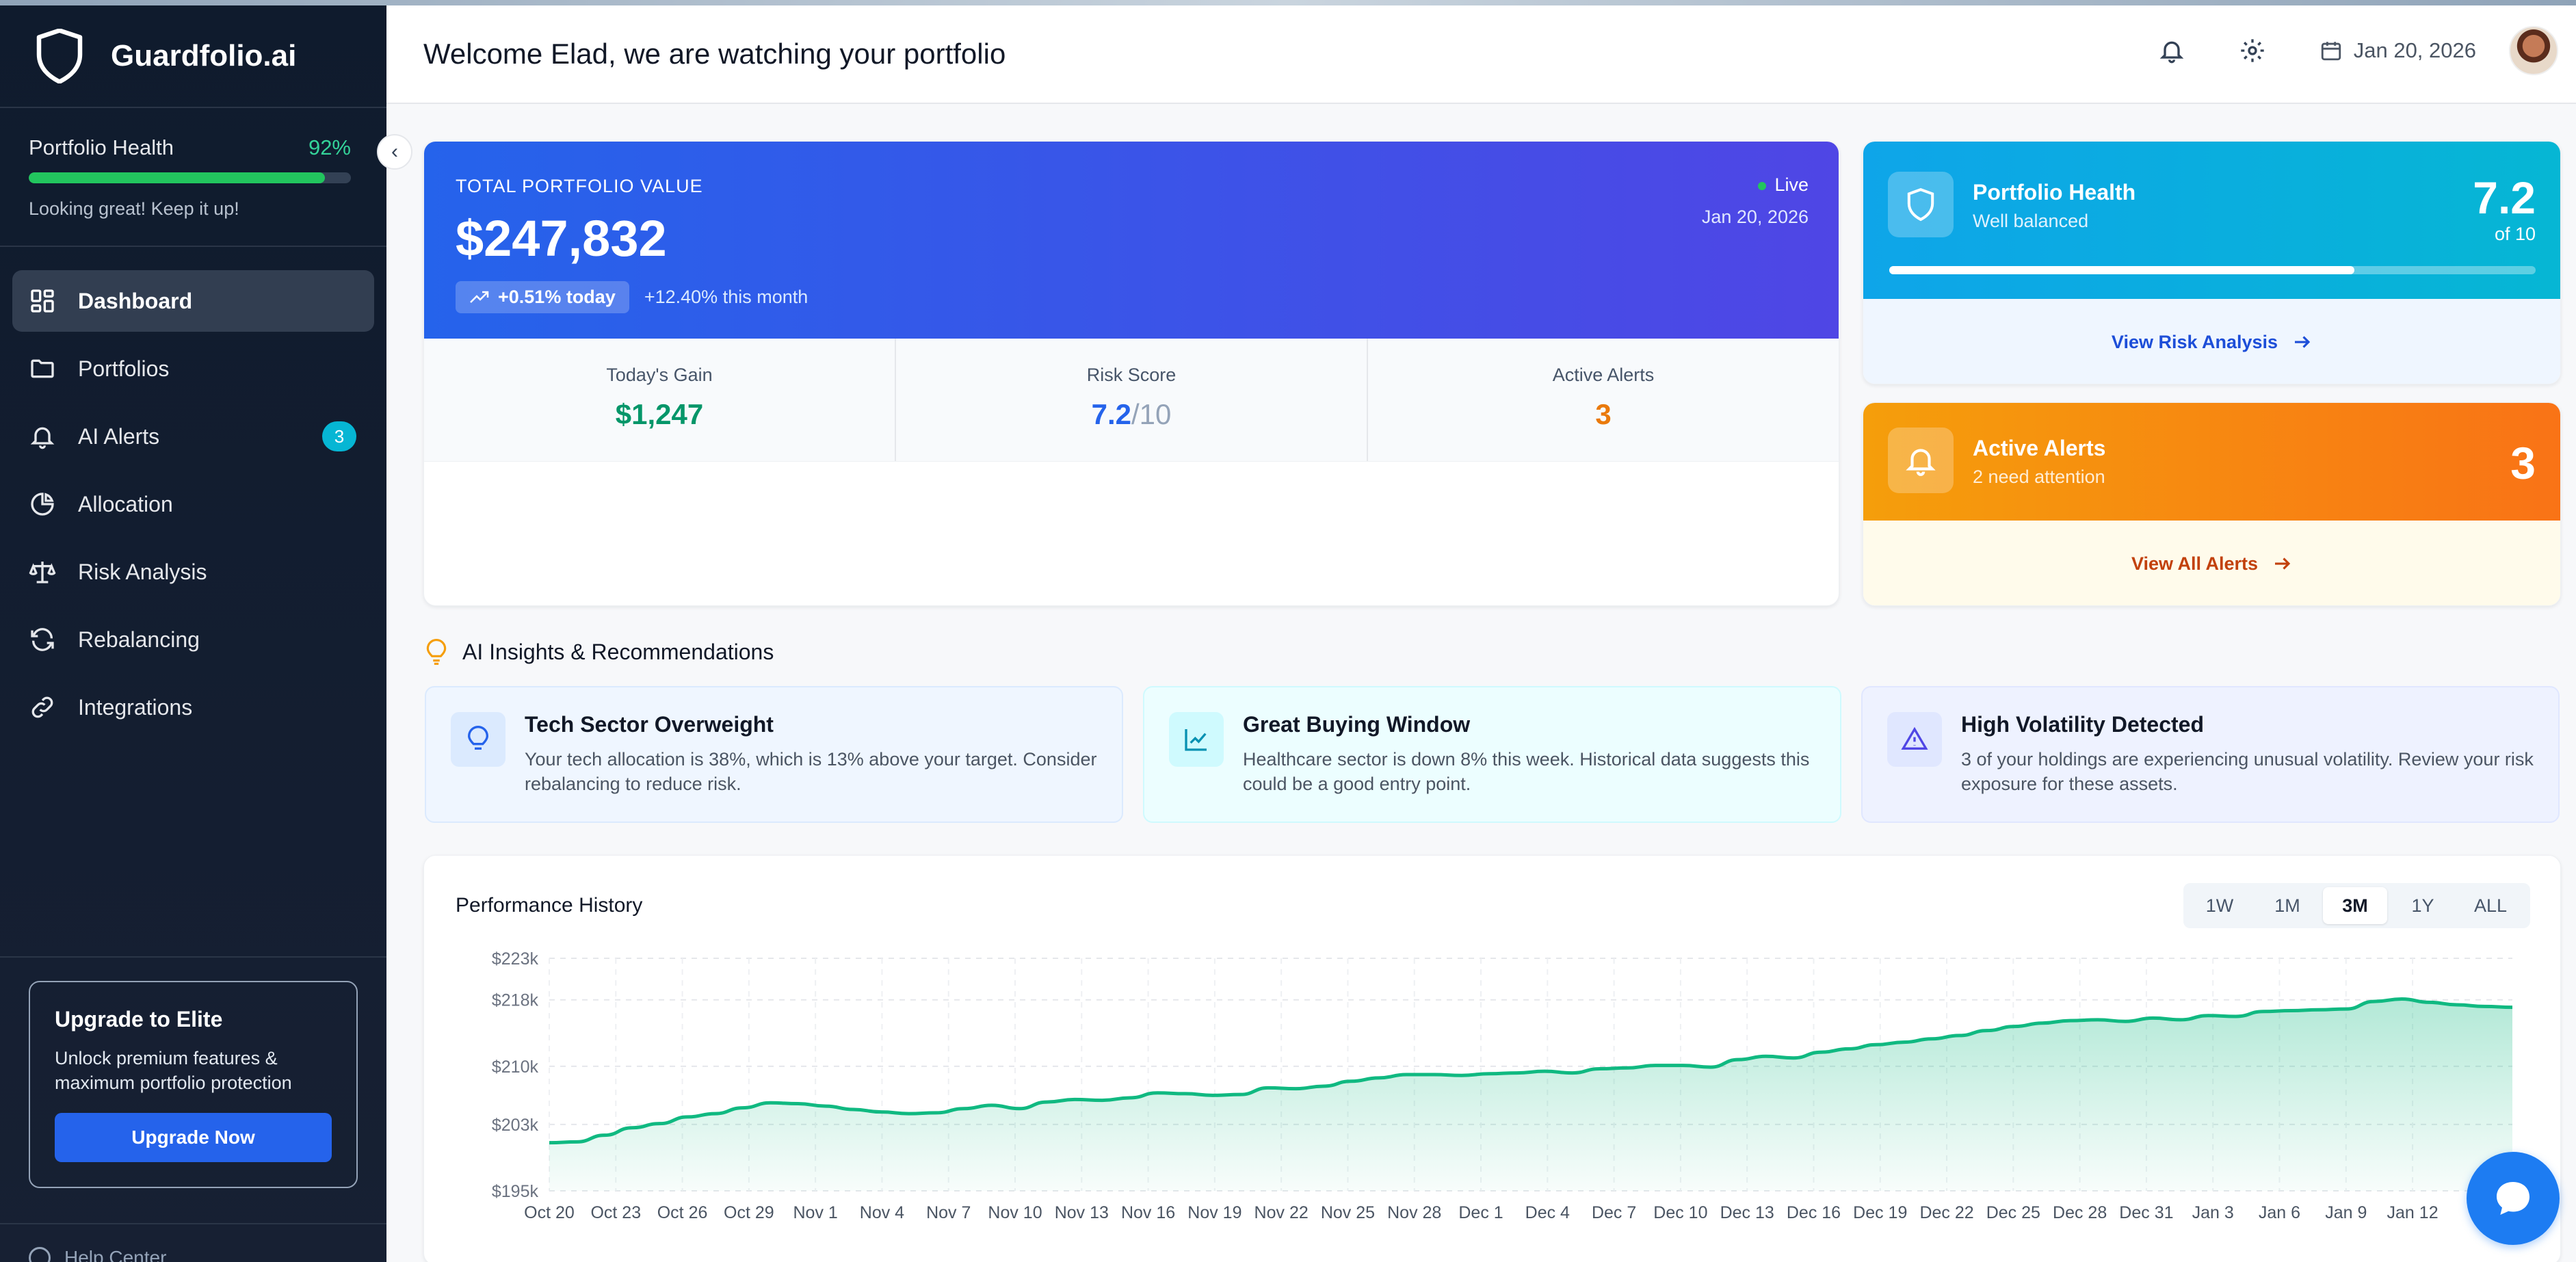  Describe the element at coordinates (1547, 1212) in the screenshot. I see `x-tick-label: Dec 4` at that location.